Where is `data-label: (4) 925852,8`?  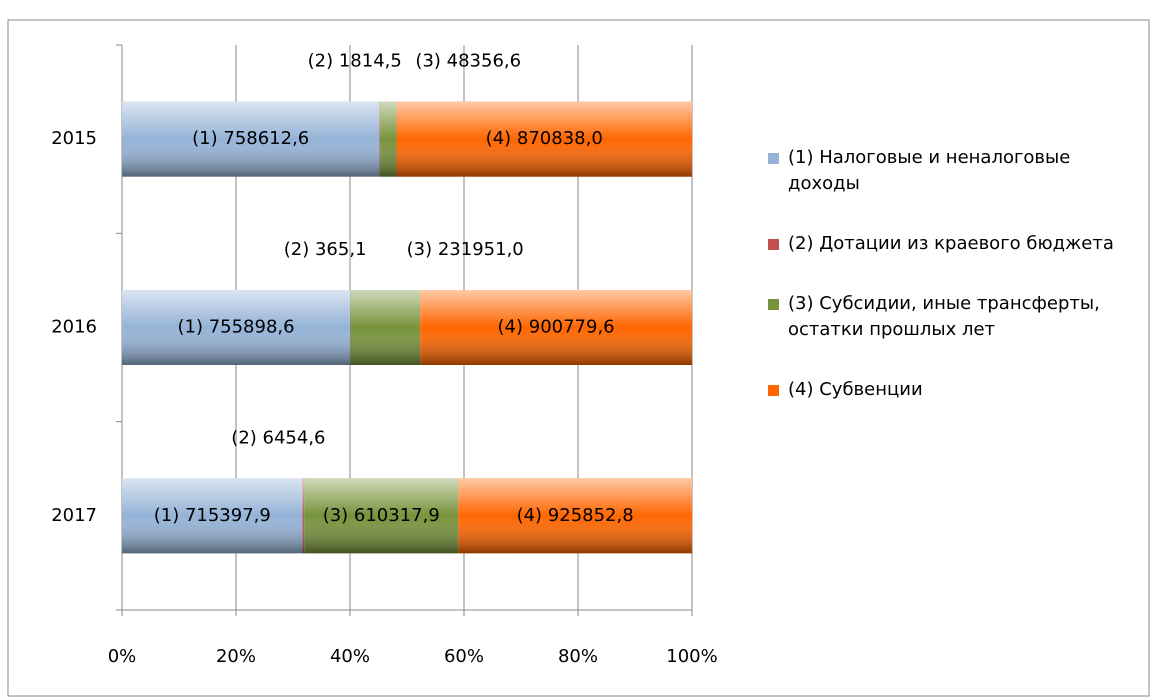 data-label: (4) 925852,8 is located at coordinates (575, 515).